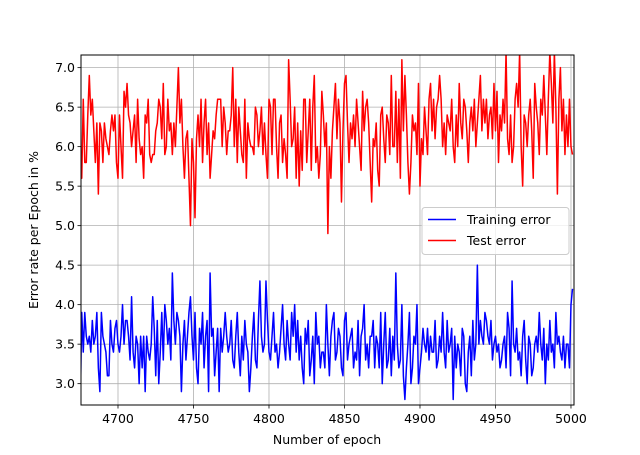 Image resolution: width=640 pixels, height=455 pixels. What do you see at coordinates (65, 304) in the screenshot?
I see `y-tick-label: 4.0` at bounding box center [65, 304].